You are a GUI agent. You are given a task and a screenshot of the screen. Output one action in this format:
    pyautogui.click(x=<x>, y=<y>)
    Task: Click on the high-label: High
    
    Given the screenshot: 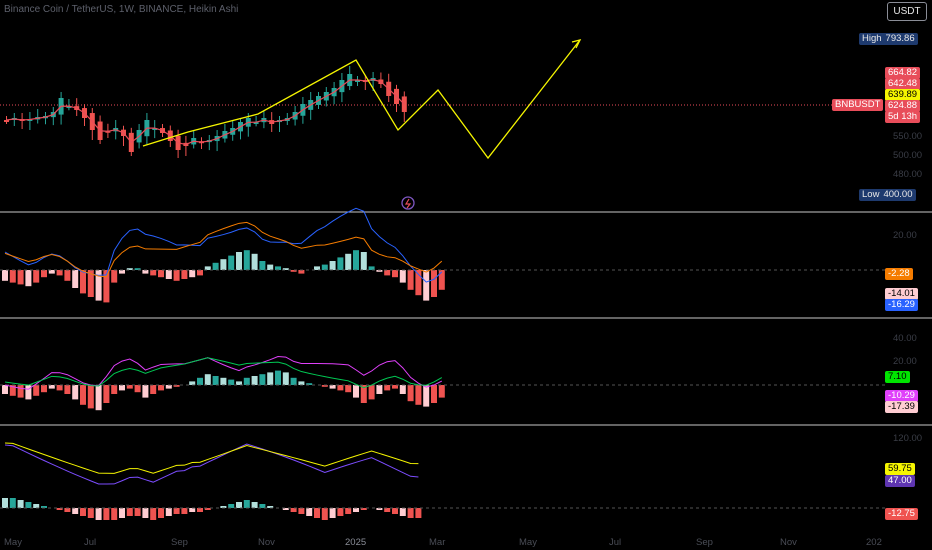 What is the action you would take?
    pyautogui.click(x=872, y=38)
    